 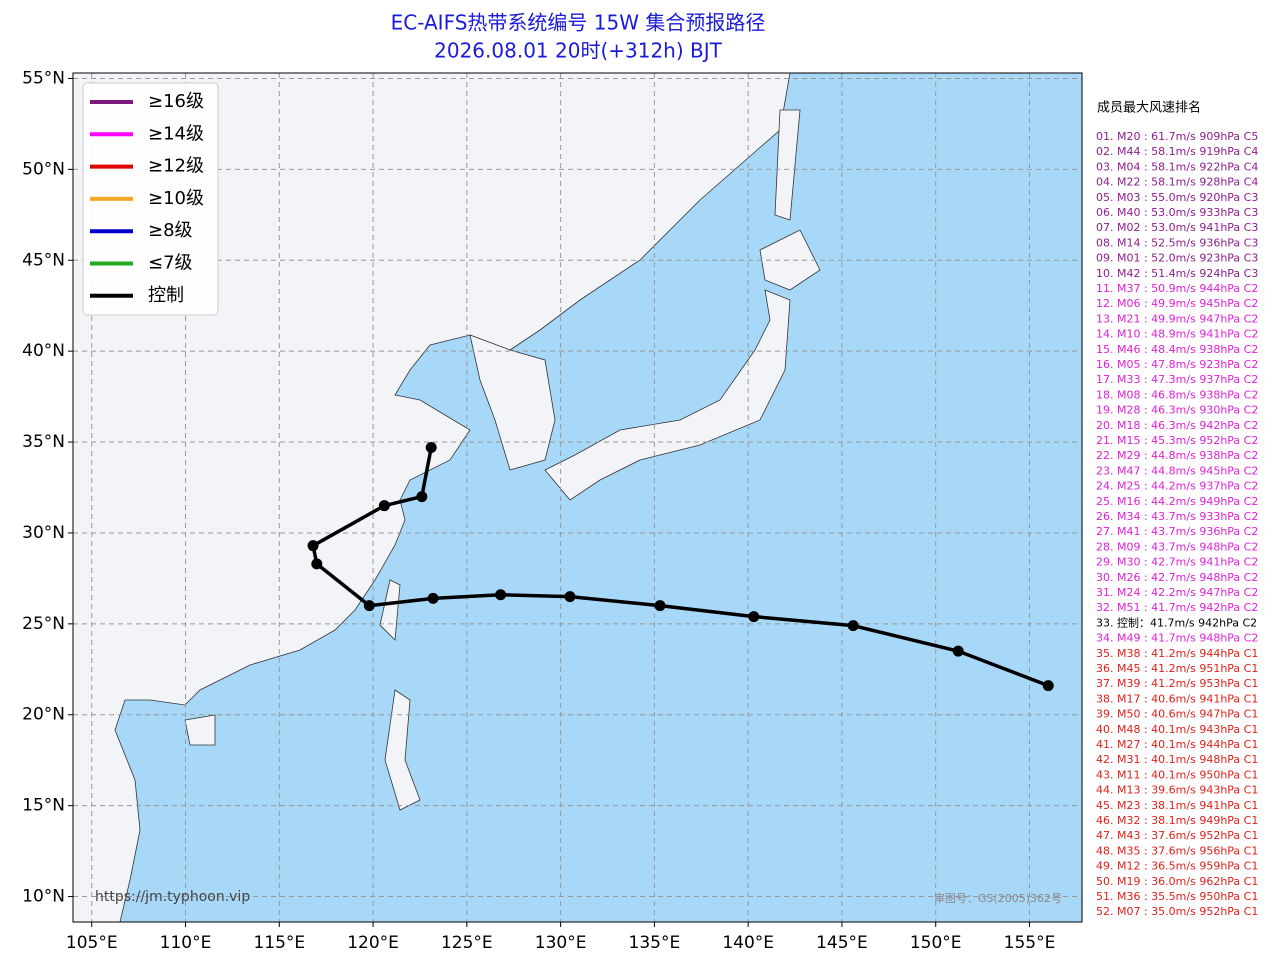 What do you see at coordinates (1177, 470) in the screenshot?
I see `ranking-entry: 23. M47 : 44.8m/s 945hPa C2` at bounding box center [1177, 470].